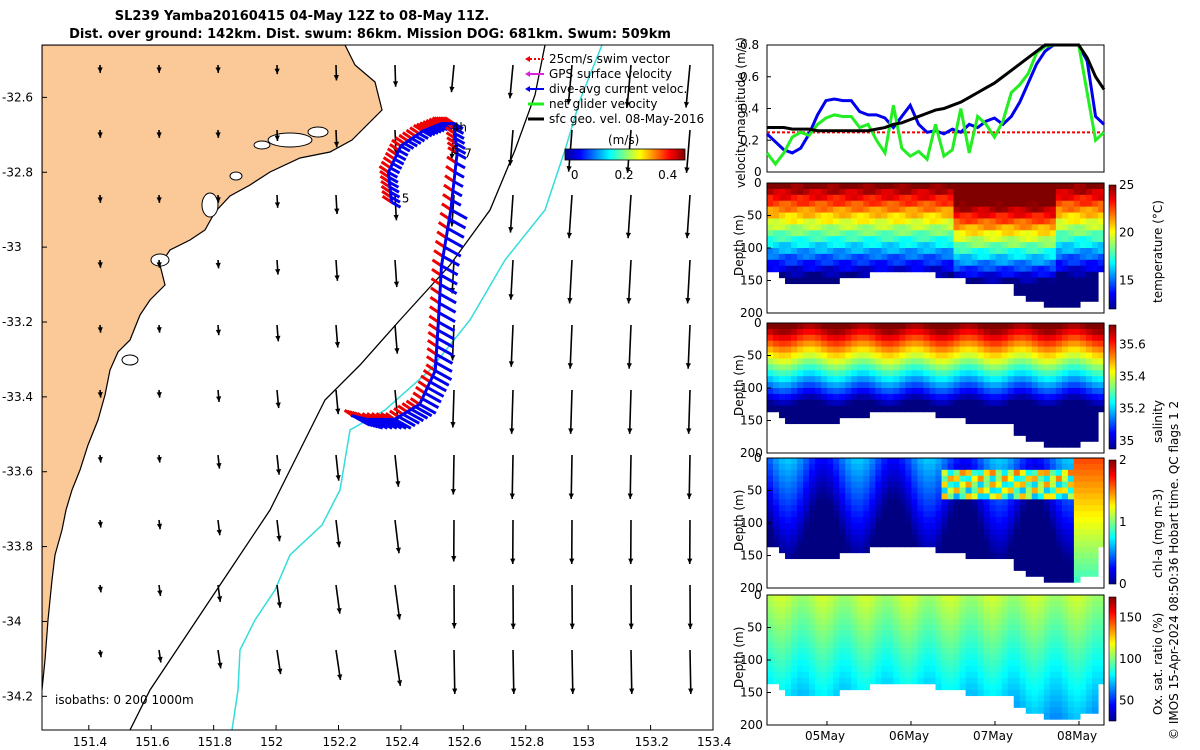 The image size is (1200, 750). I want to click on geo-arrowhead, so click(452, 156).